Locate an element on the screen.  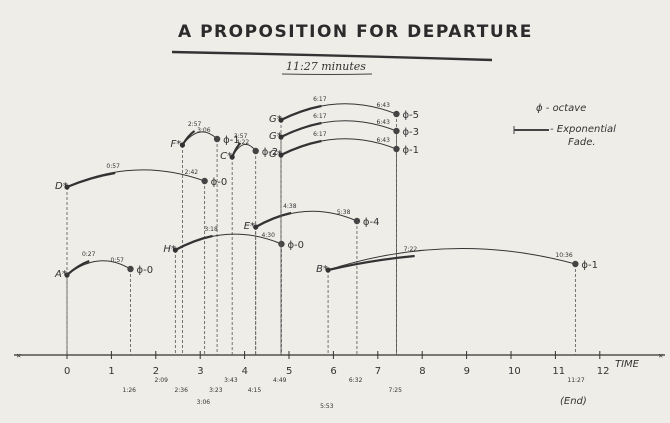
axis-tick-label: 10 is located at coordinates (514, 371).